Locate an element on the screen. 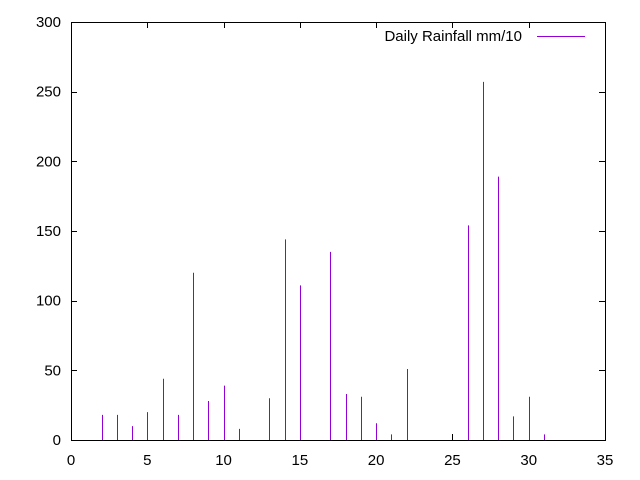 This screenshot has height=480, width=640. x-tick-label: 10 is located at coordinates (223, 460).